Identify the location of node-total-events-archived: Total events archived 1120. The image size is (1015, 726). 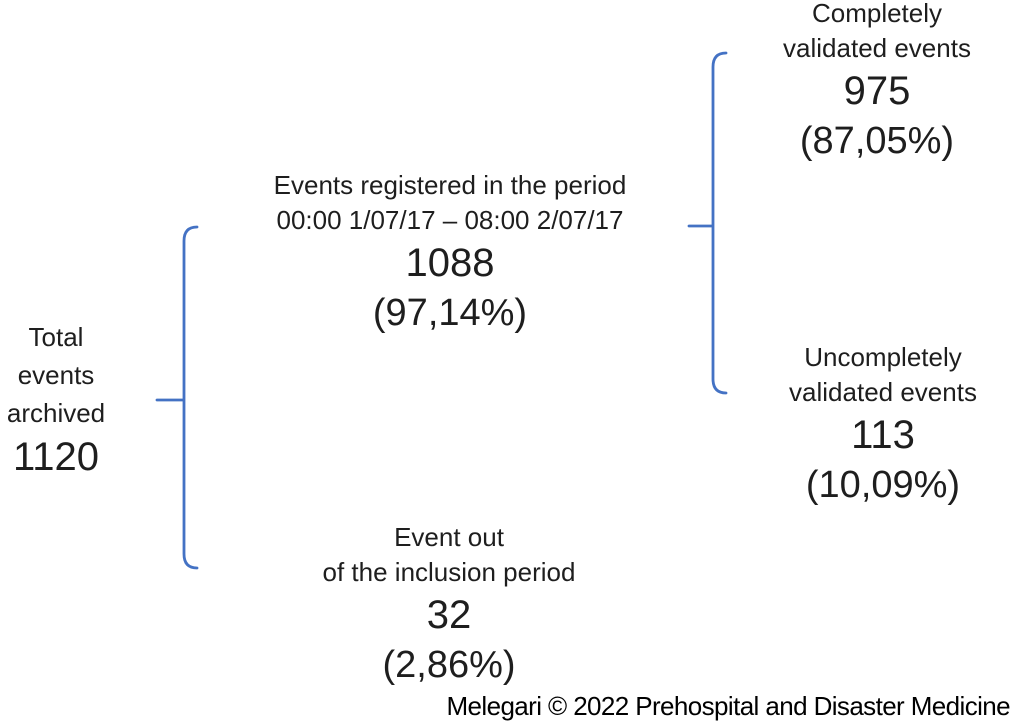
(56, 400).